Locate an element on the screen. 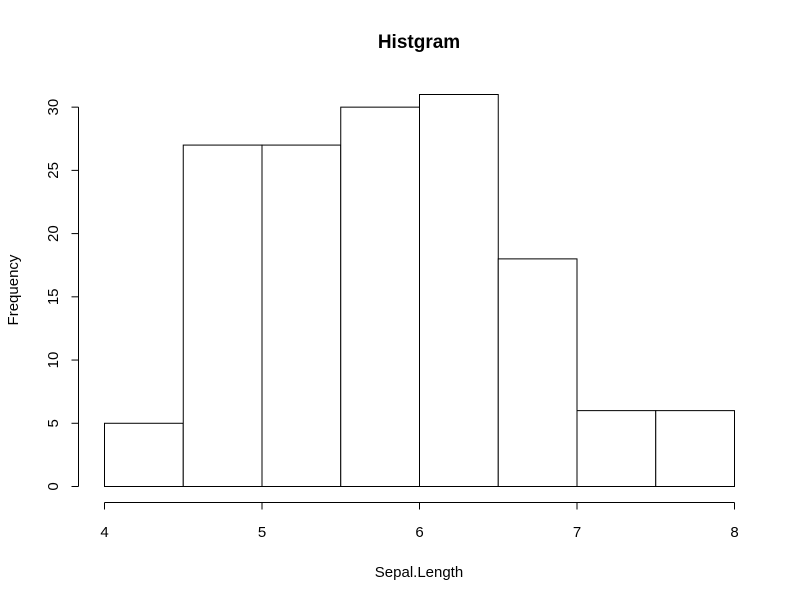 This screenshot has width=800, height=600. x-tick-label-7: 7 is located at coordinates (577, 532).